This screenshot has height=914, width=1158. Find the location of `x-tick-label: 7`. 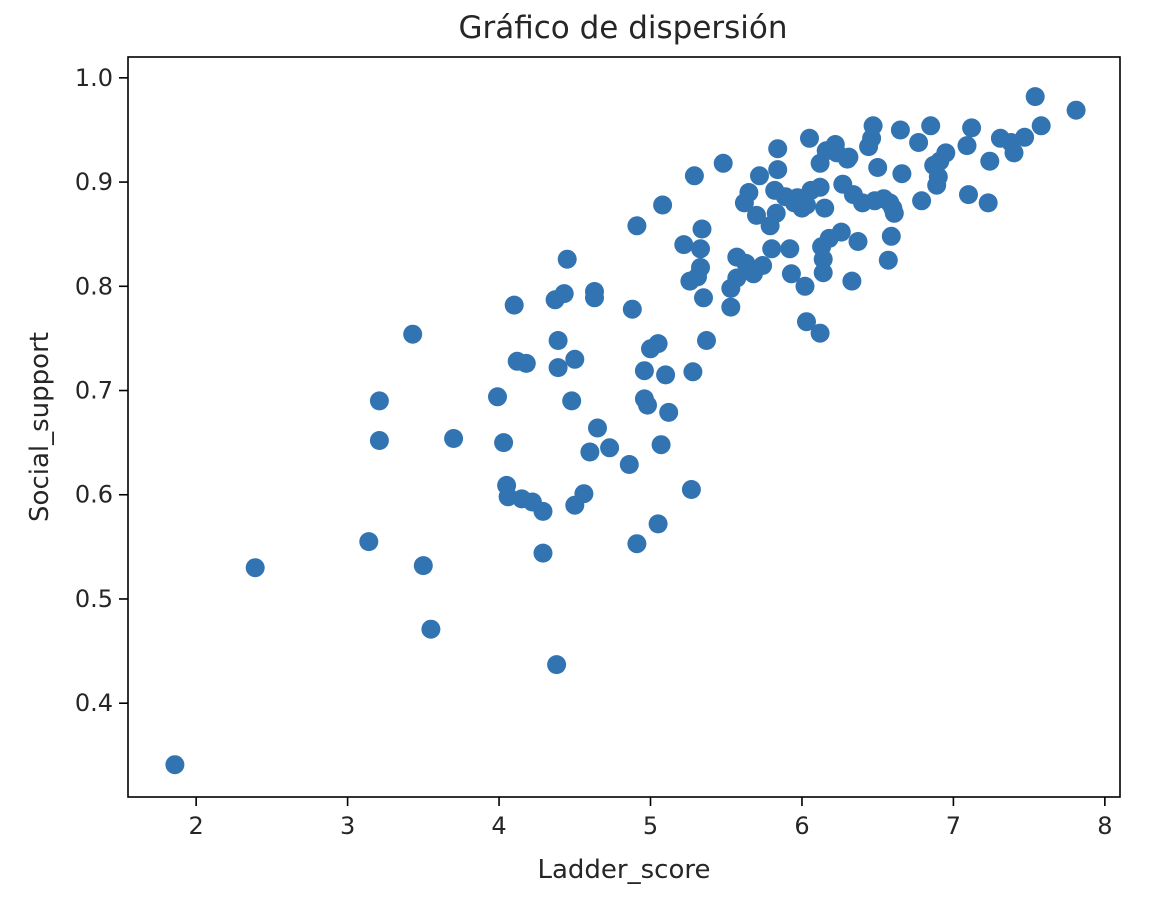

x-tick-label: 7 is located at coordinates (953, 826).